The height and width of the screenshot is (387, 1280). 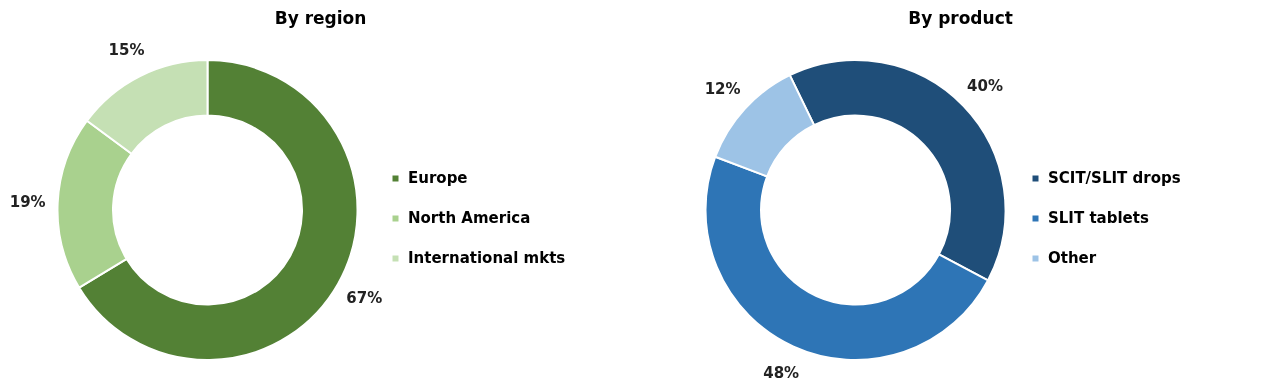 What do you see at coordinates (781, 373) in the screenshot?
I see `data-label: 48%` at bounding box center [781, 373].